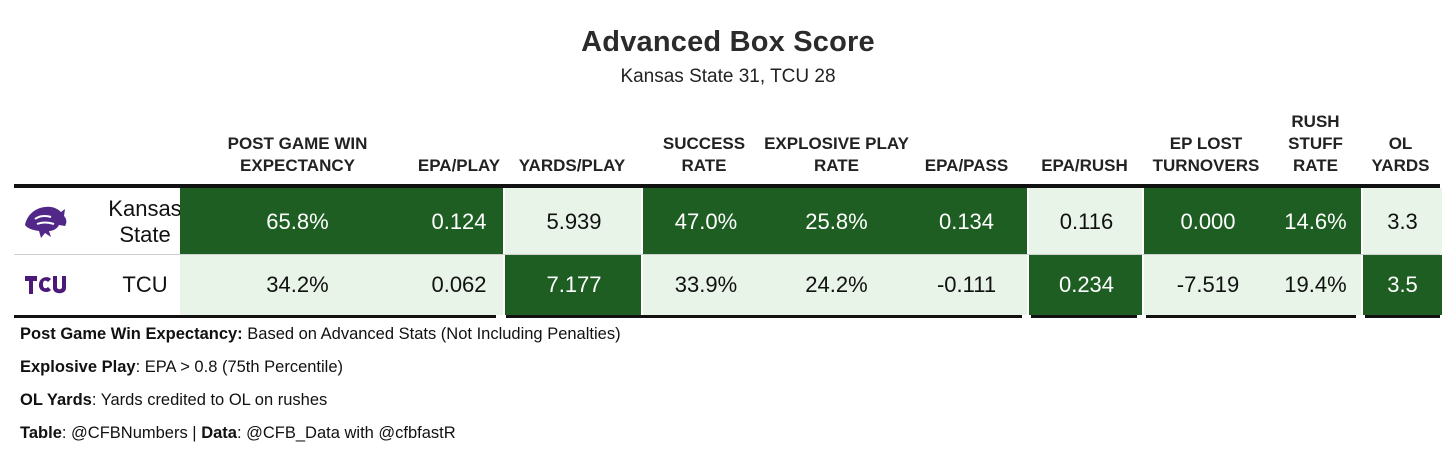 The image size is (1456, 469). What do you see at coordinates (728, 42) in the screenshot?
I see `table-title: Advanced Box Score` at bounding box center [728, 42].